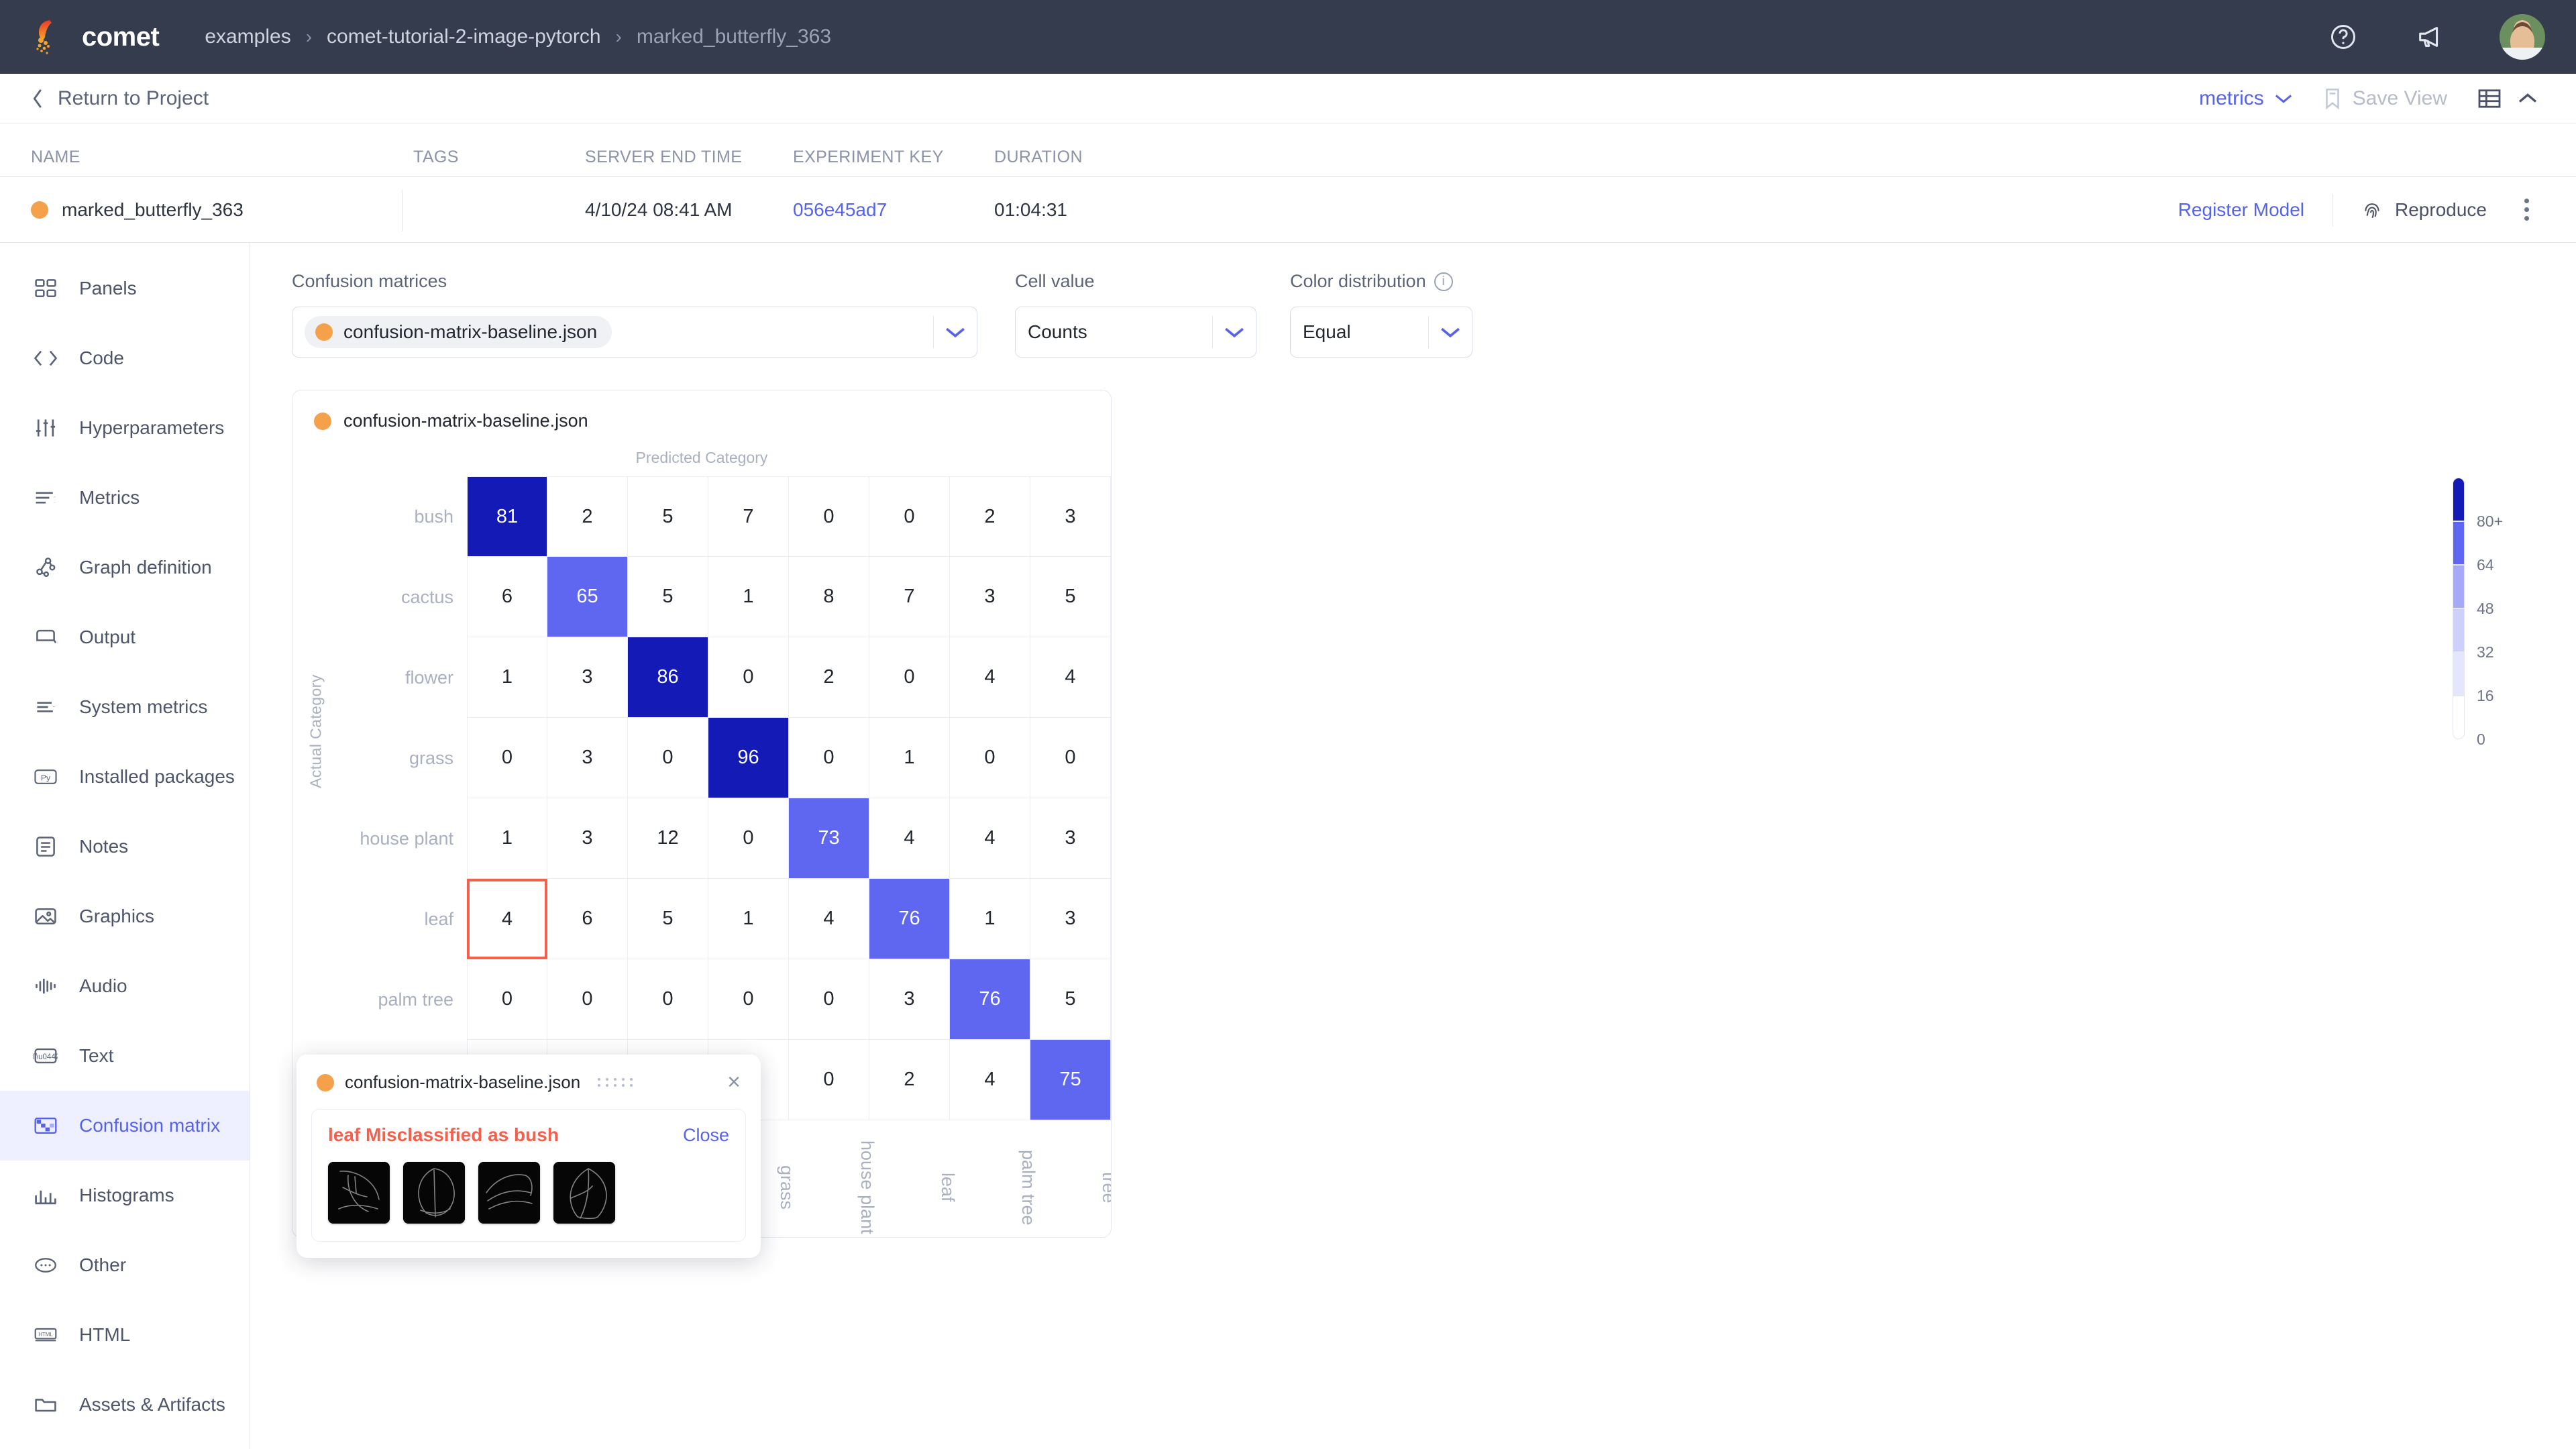 This screenshot has height=1449, width=2576. Describe the element at coordinates (1443, 281) in the screenshot. I see `info-icon: i` at that location.